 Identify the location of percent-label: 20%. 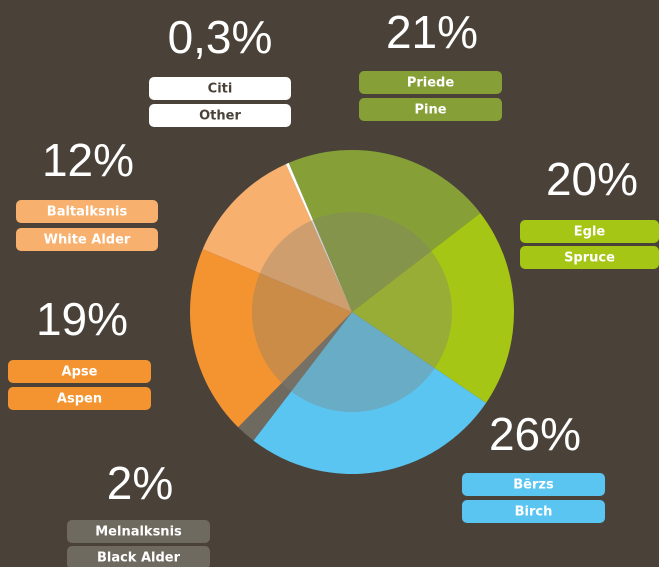
(592, 179).